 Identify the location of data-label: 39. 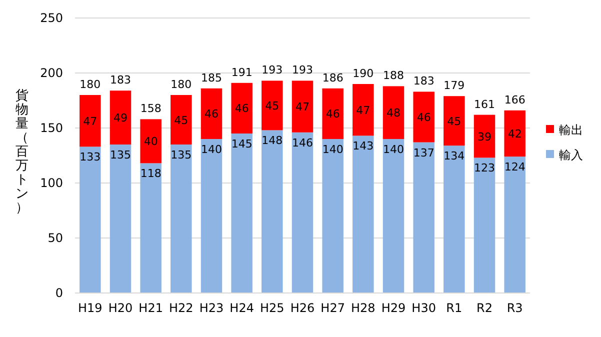
(485, 137).